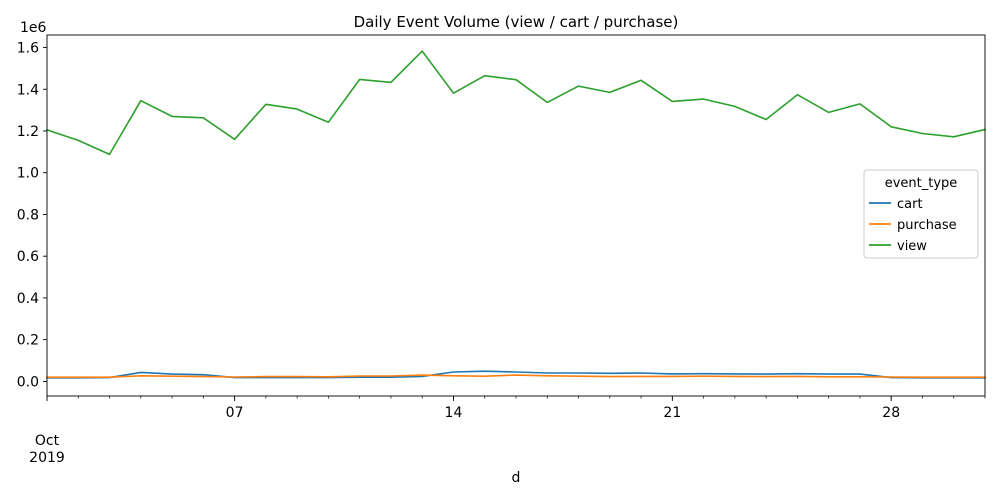 This screenshot has height=504, width=1000. I want to click on x-tick-label: 14, so click(454, 413).